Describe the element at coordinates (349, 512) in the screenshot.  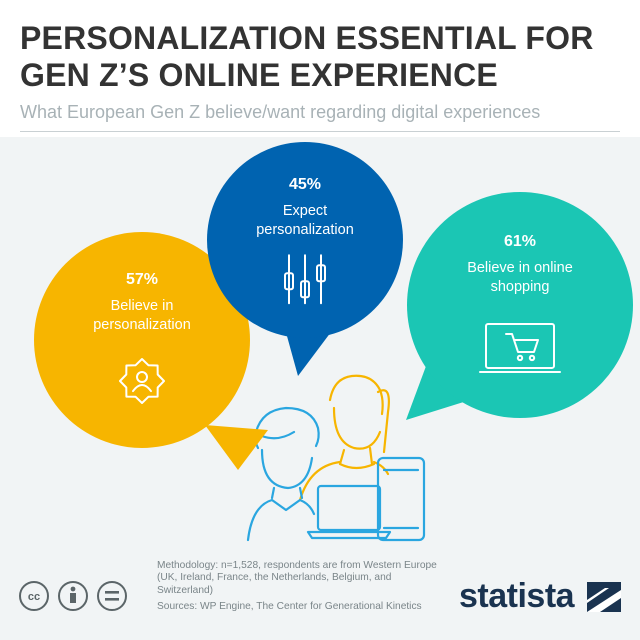
I see `laptop-illustration` at that location.